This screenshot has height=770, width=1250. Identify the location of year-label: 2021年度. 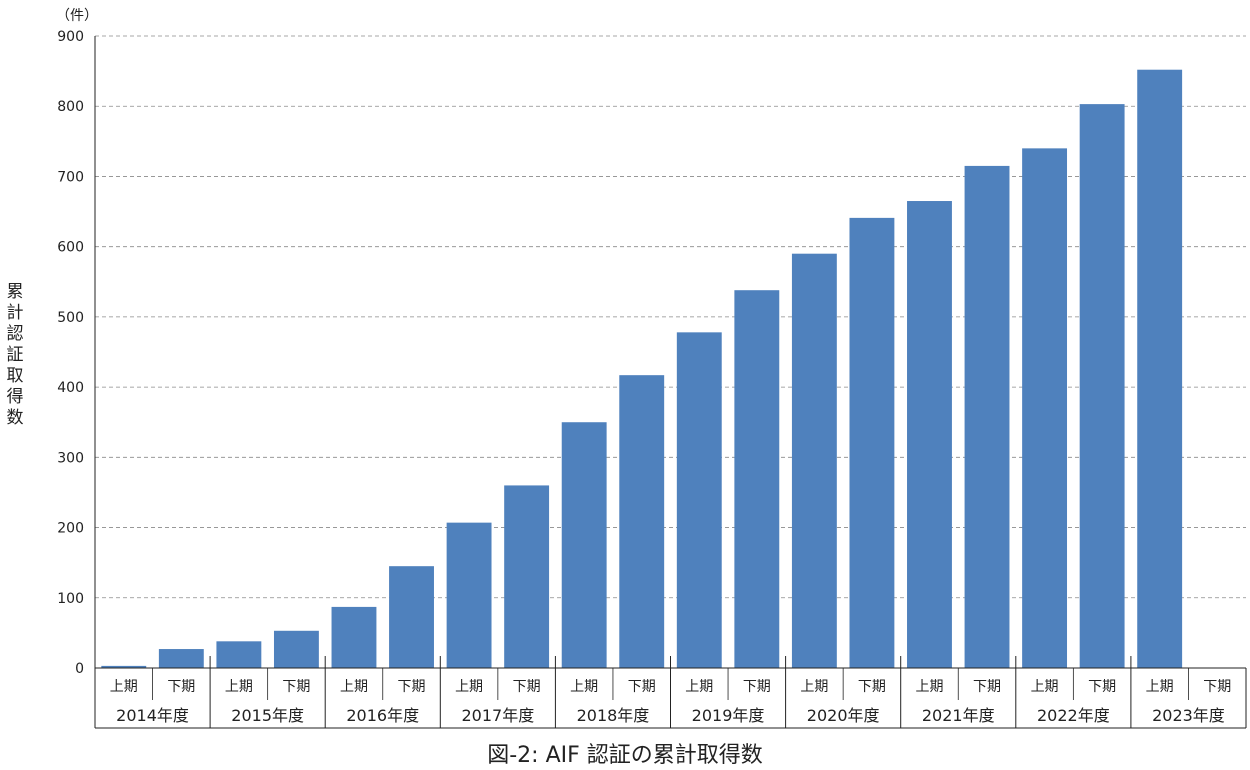
(958, 715).